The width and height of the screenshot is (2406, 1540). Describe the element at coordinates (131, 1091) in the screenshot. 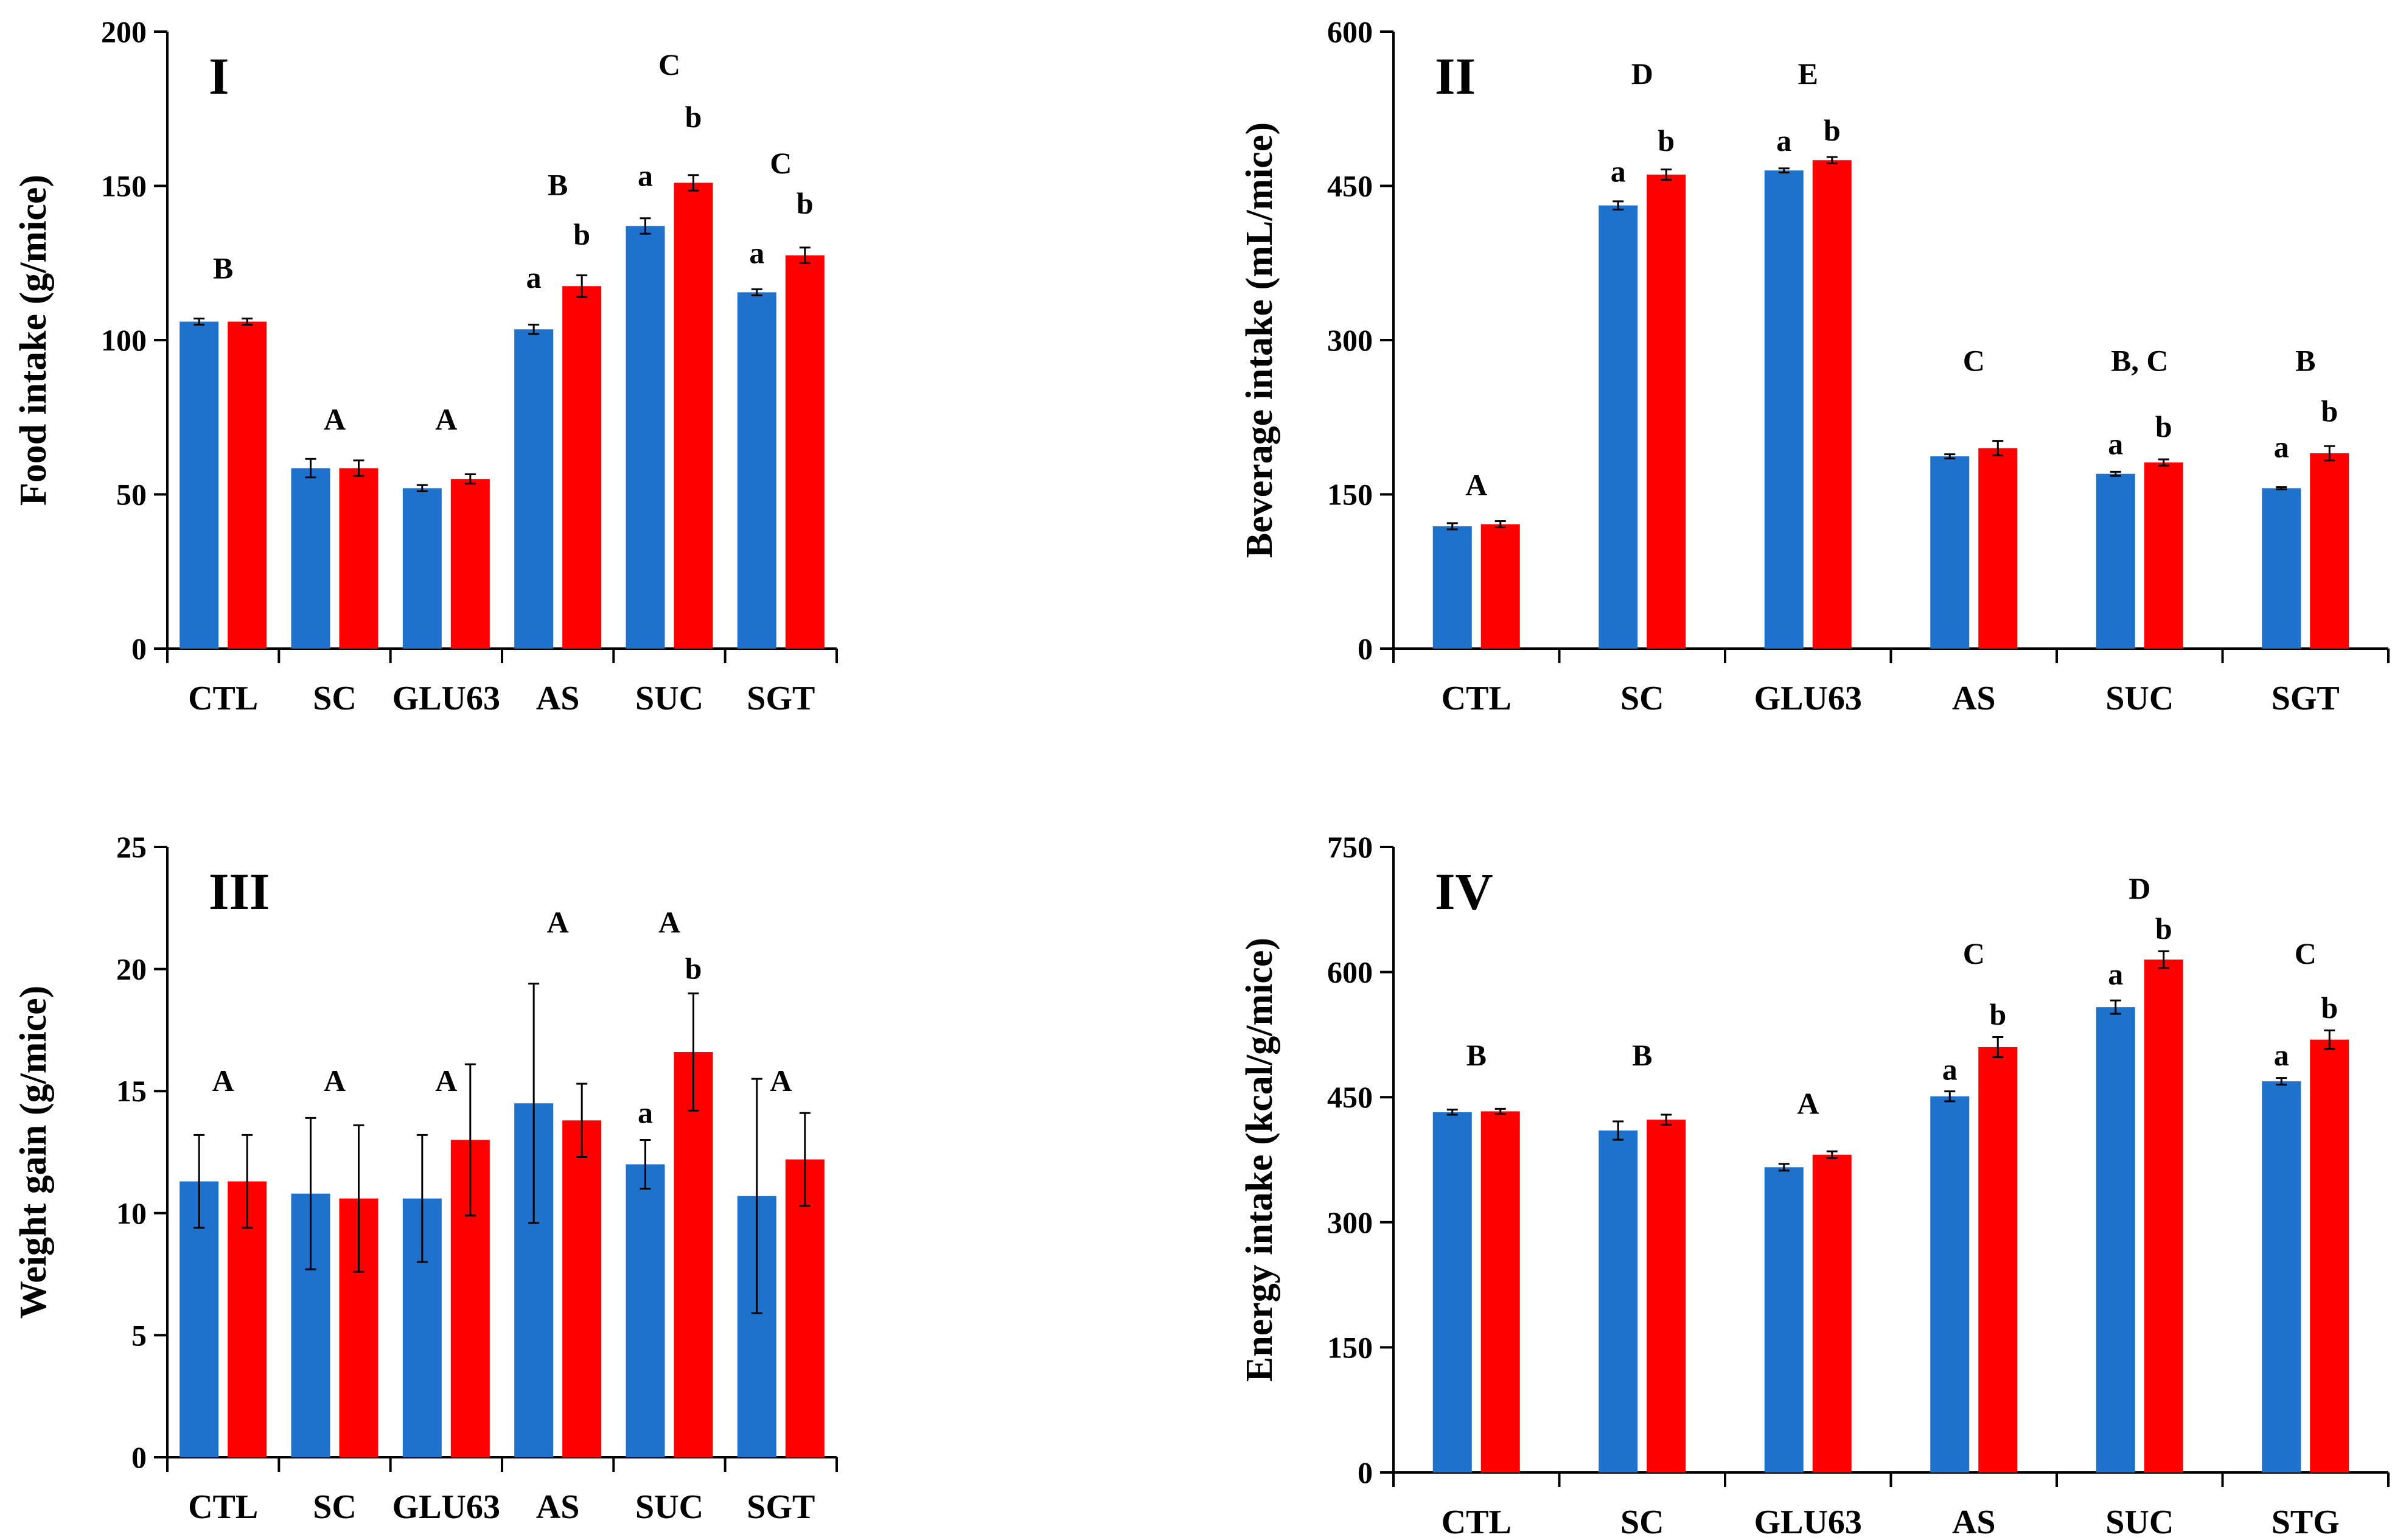

I see `y-tick-label: 15` at that location.